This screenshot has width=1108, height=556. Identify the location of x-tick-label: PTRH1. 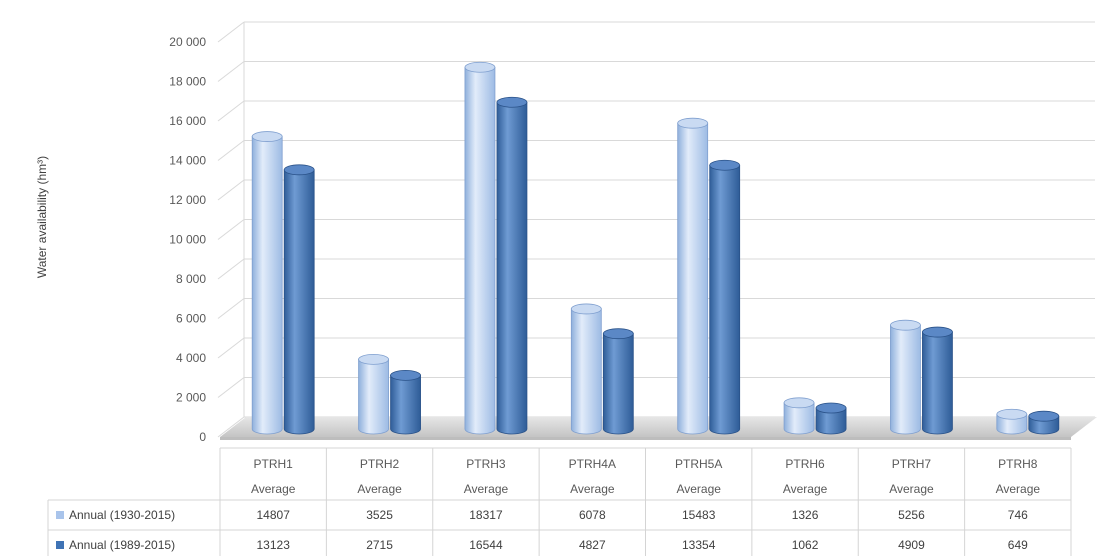
(274, 464).